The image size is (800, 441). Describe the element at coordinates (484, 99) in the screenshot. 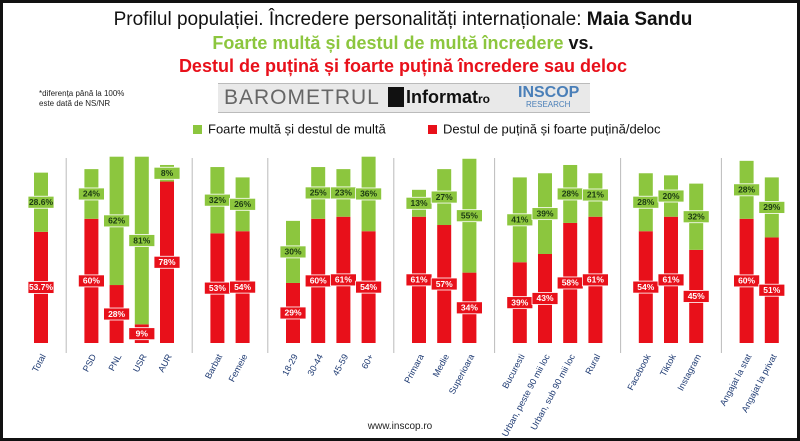

I see `logo-informat-suffix: ro` at that location.